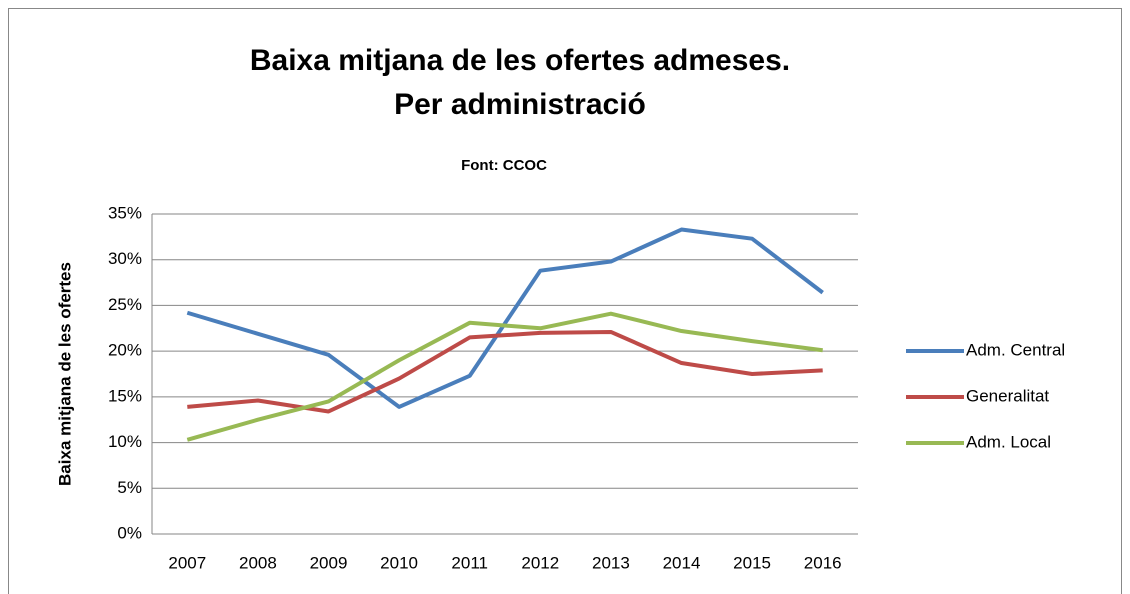 The image size is (1130, 594). What do you see at coordinates (682, 562) in the screenshot?
I see `x-tick-label: 2014` at bounding box center [682, 562].